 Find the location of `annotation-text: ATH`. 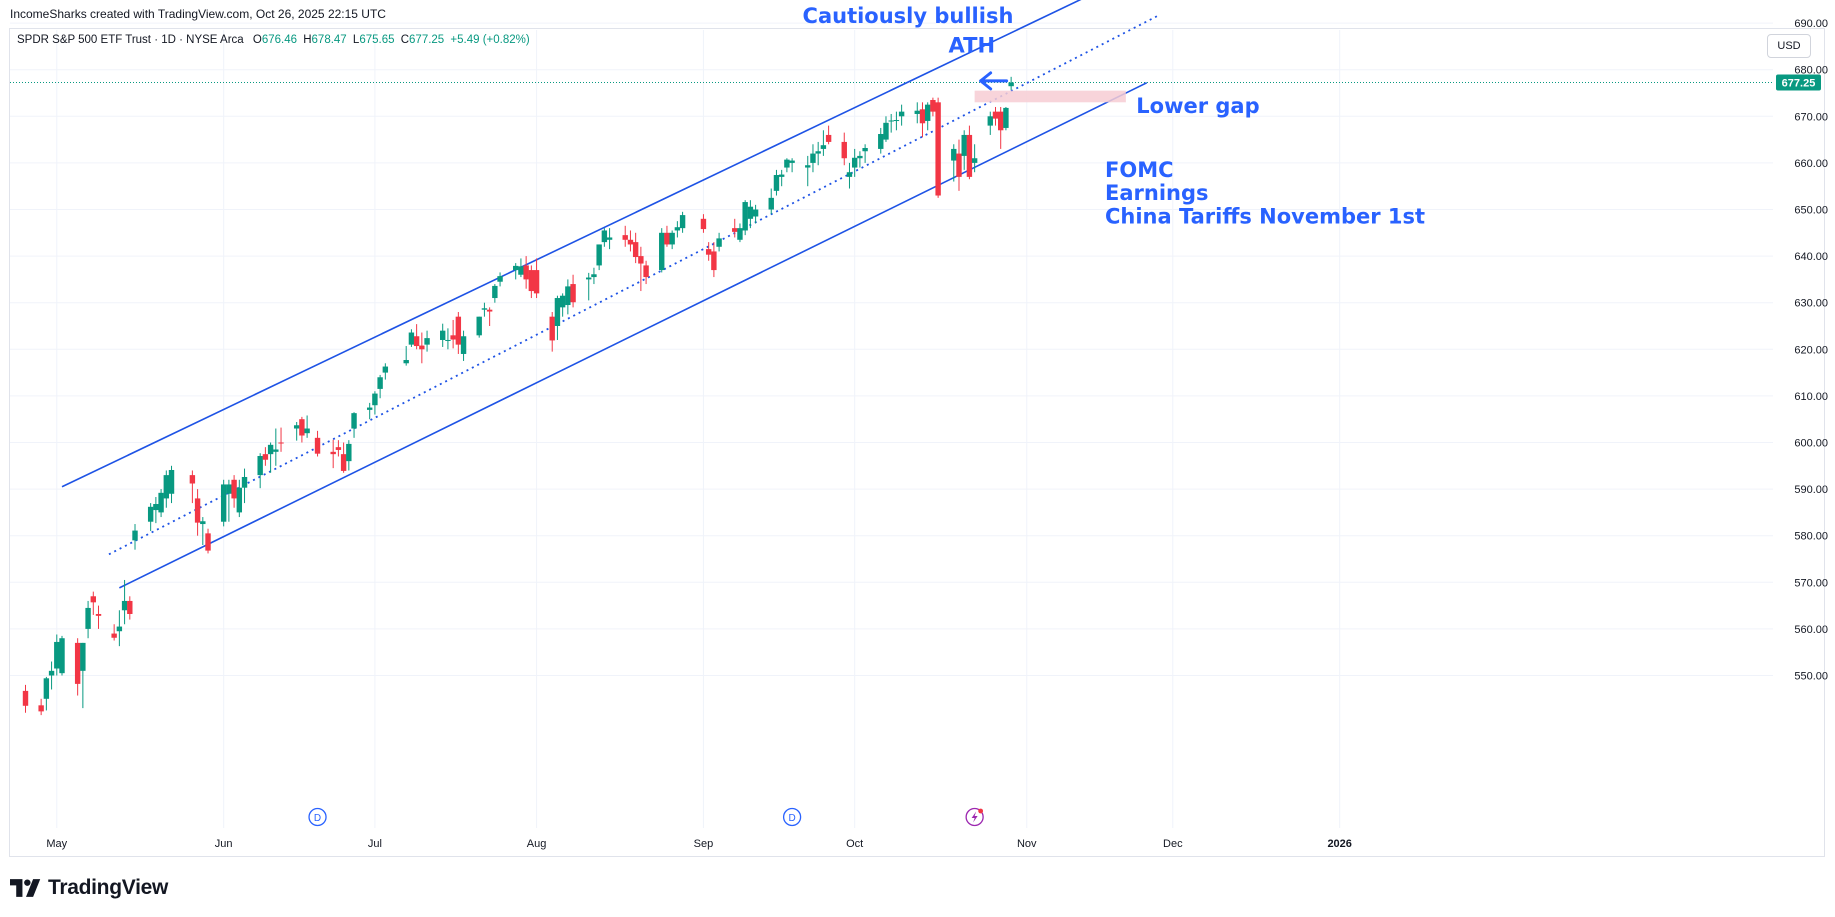

annotation-text: ATH is located at coordinates (972, 45).